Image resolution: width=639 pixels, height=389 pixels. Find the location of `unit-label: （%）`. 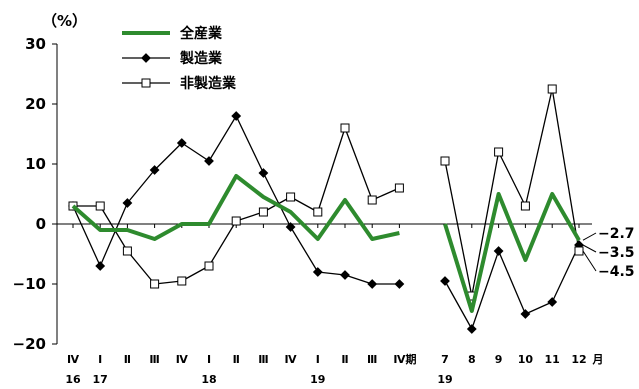

unit-label: （%） is located at coordinates (64, 21).